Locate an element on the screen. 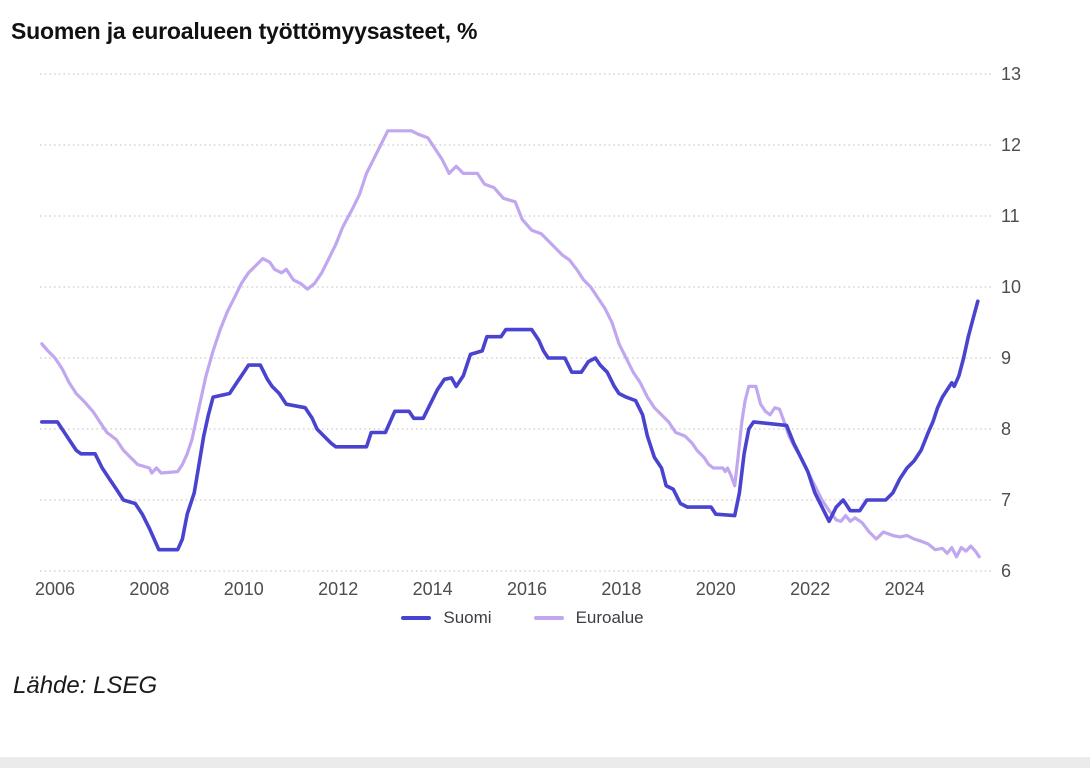  source-note: Lähde: LSEG is located at coordinates (85, 685).